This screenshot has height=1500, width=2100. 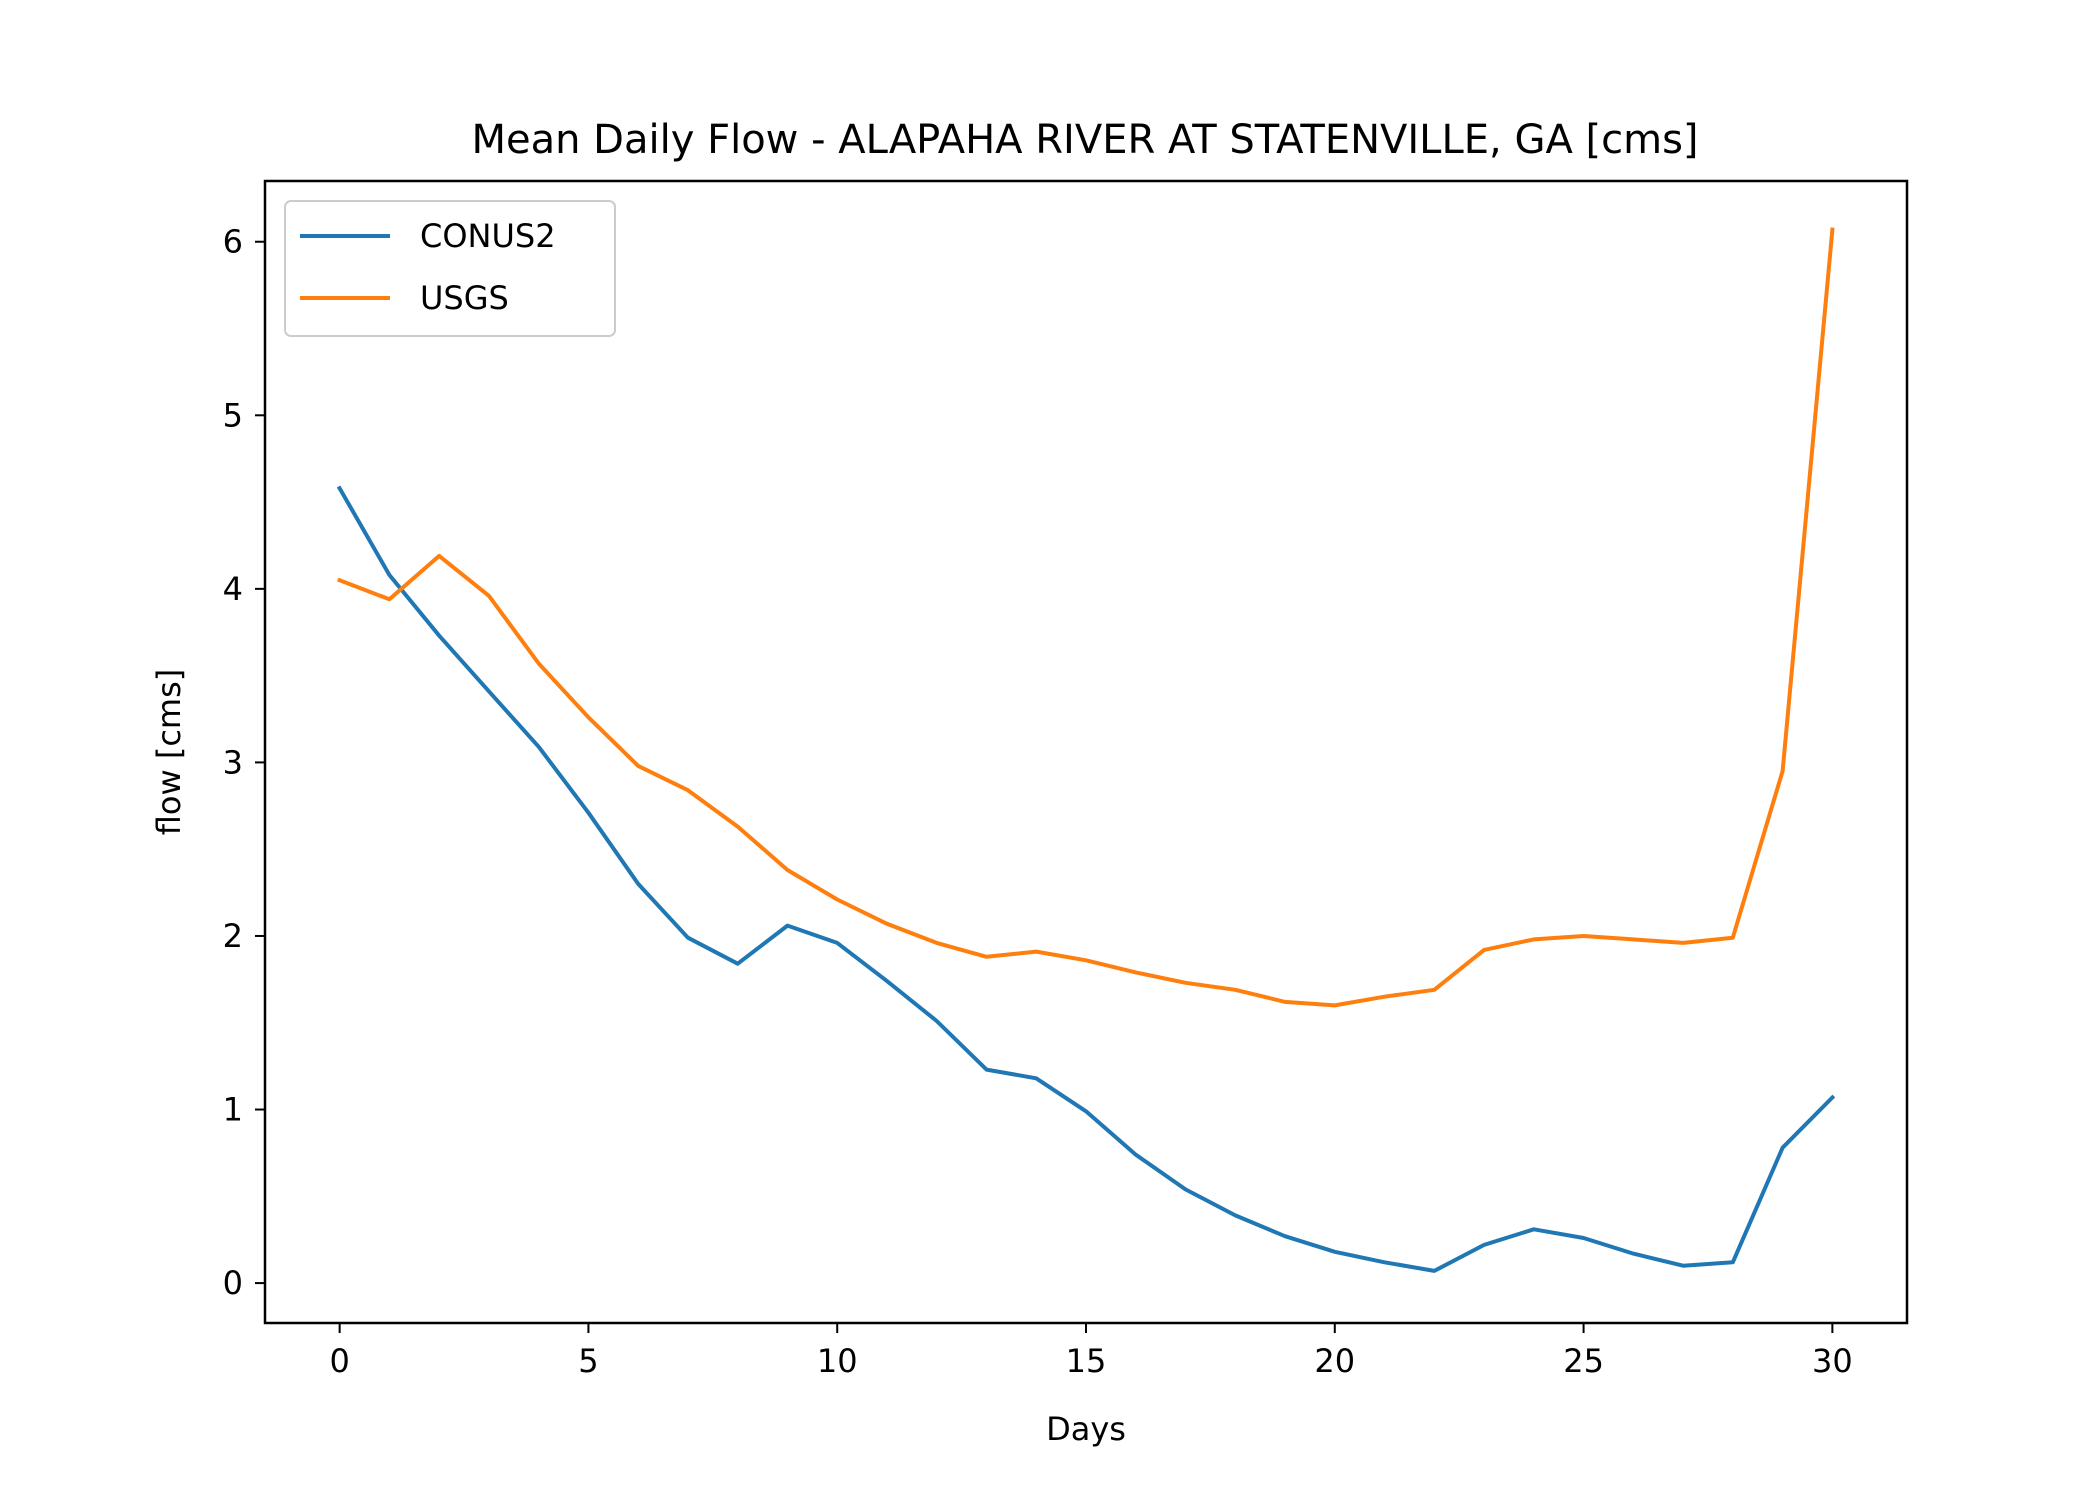 What do you see at coordinates (450, 268) in the screenshot?
I see `legend: CONUS2 USGS` at bounding box center [450, 268].